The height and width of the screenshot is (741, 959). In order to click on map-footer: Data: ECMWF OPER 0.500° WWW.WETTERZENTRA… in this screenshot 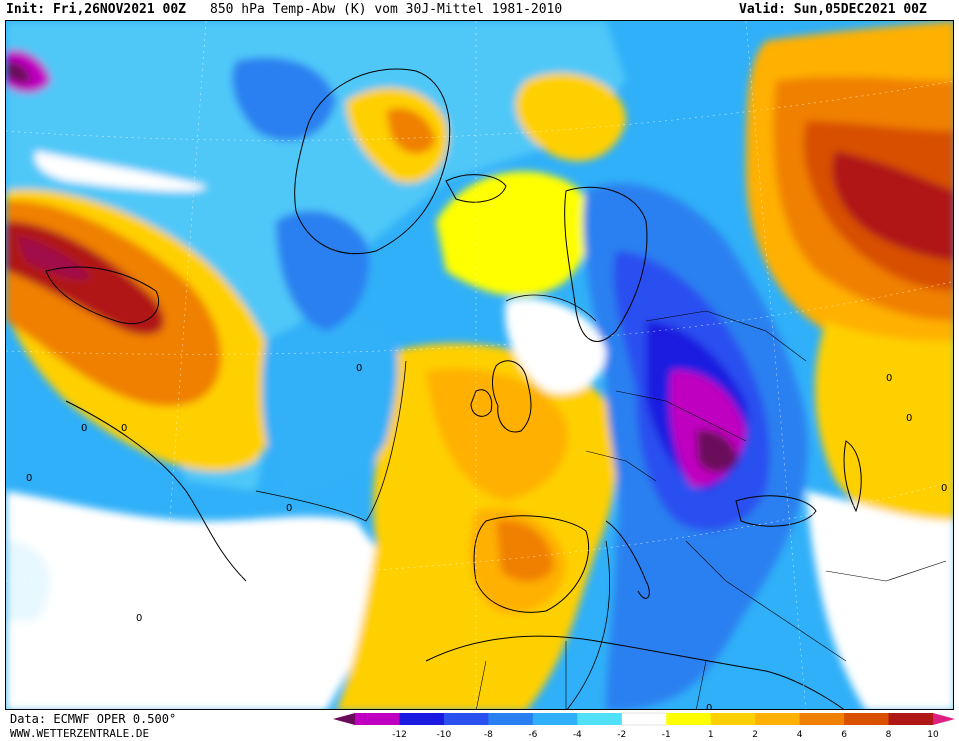, I will do `click(479, 725)`.